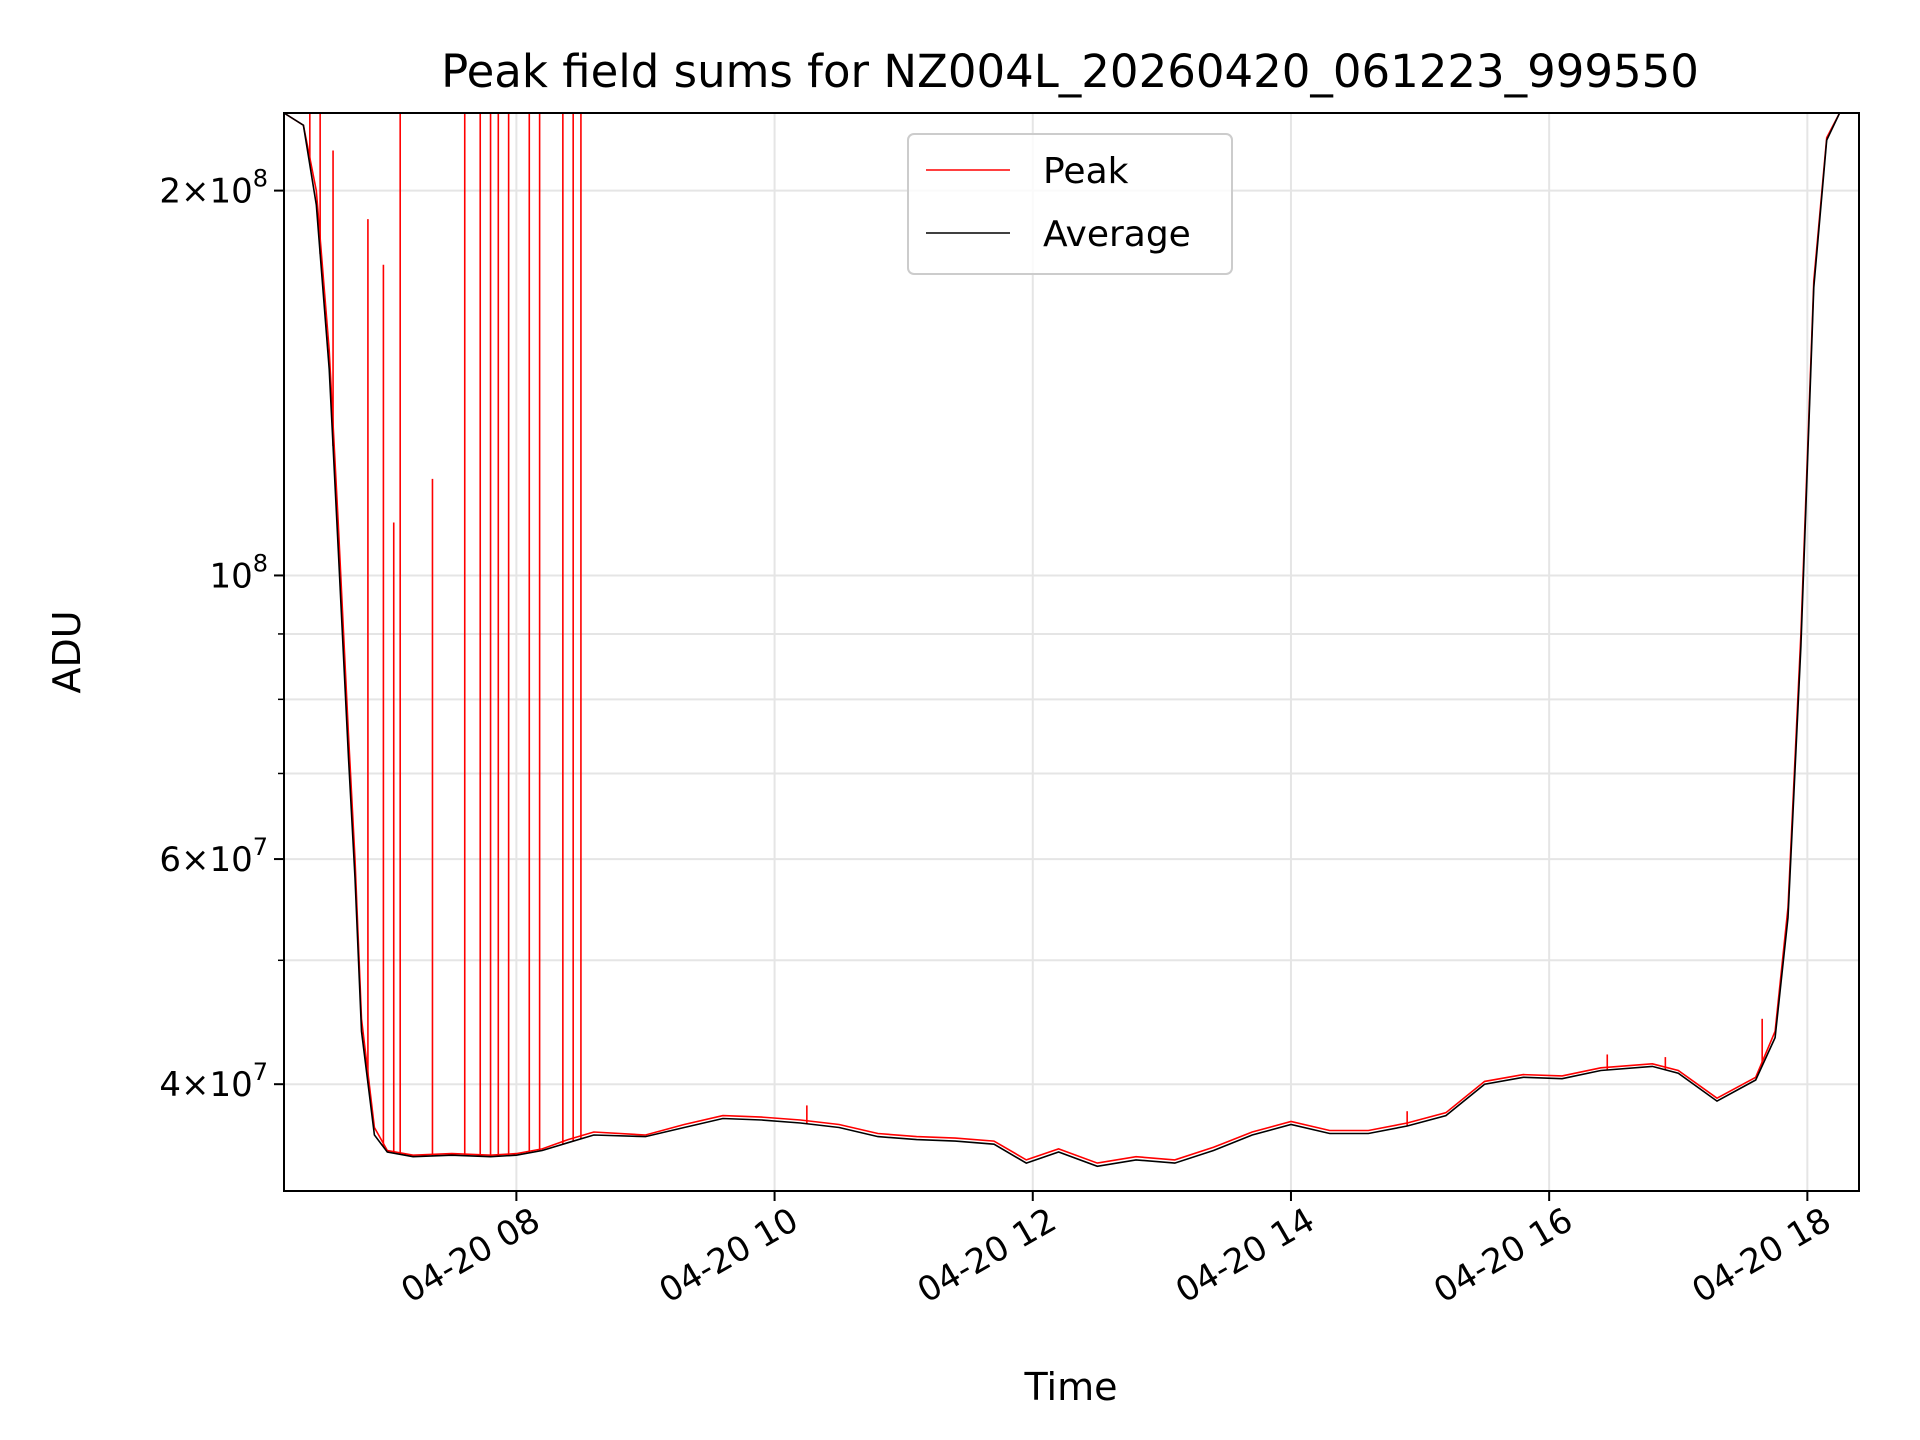  Describe the element at coordinates (213, 856) in the screenshot. I see `y-tick-label: 6×107` at that location.